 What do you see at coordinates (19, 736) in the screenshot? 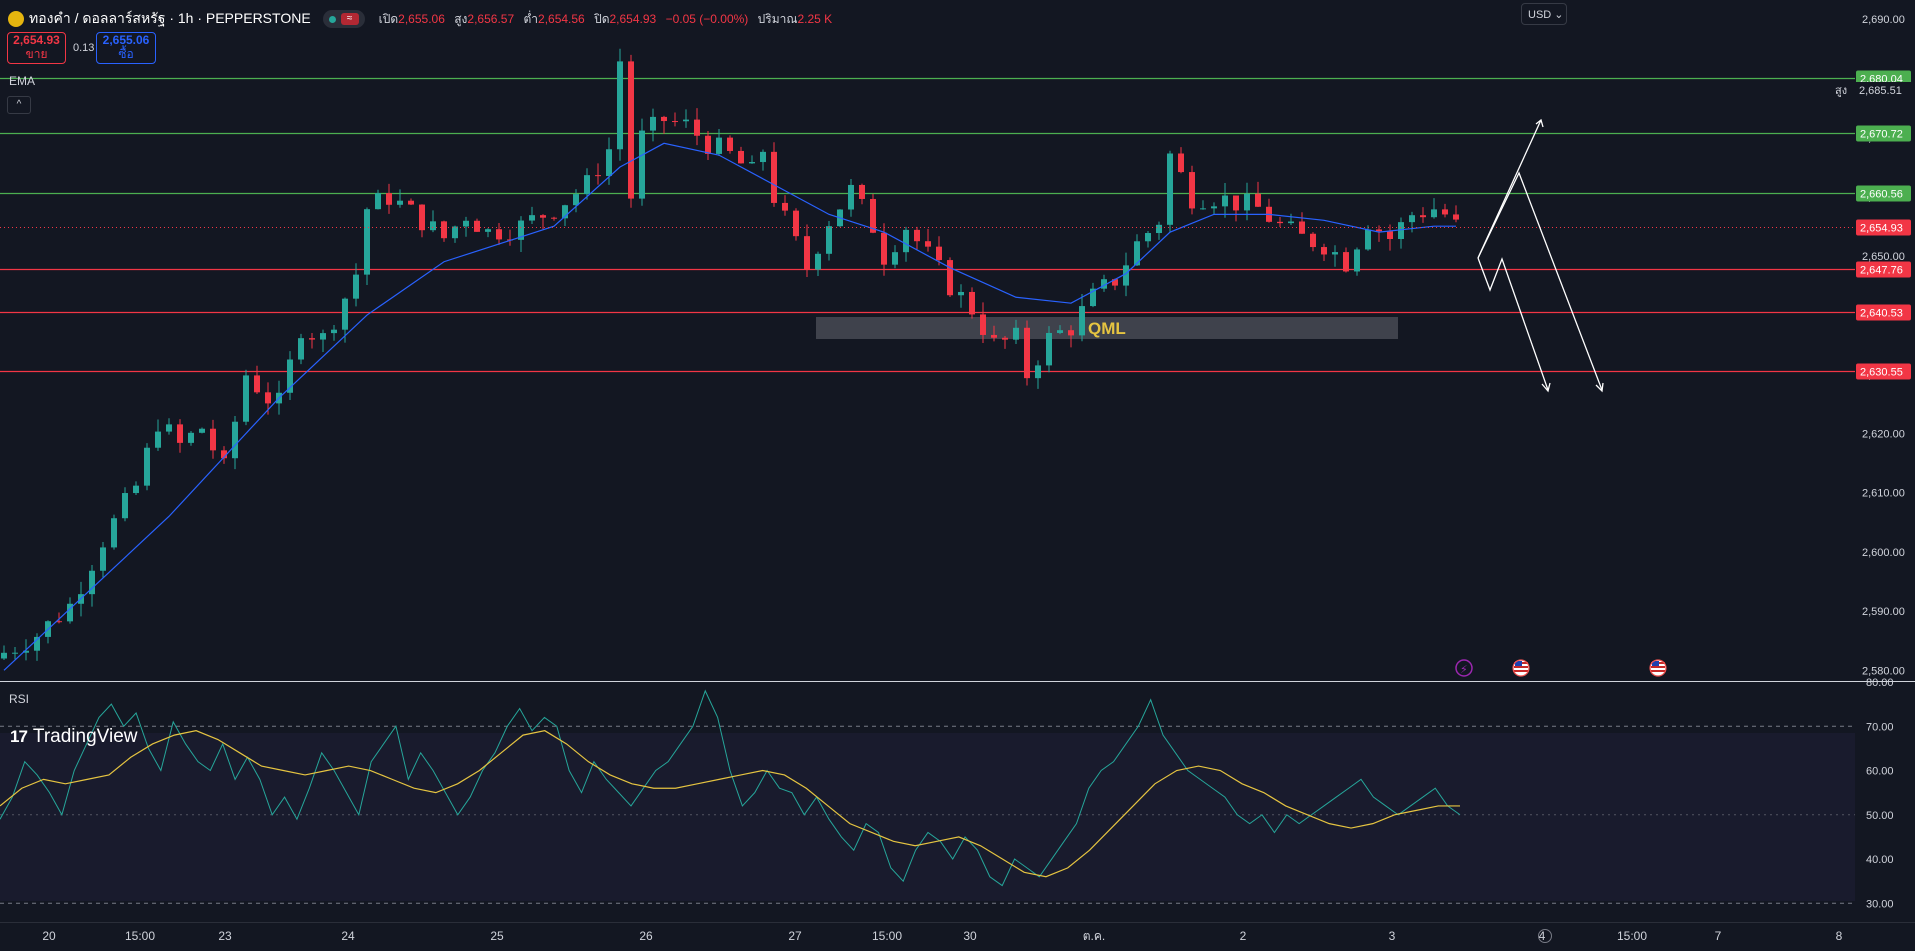
I see `tradingview-logo-mark: 17` at bounding box center [19, 736].